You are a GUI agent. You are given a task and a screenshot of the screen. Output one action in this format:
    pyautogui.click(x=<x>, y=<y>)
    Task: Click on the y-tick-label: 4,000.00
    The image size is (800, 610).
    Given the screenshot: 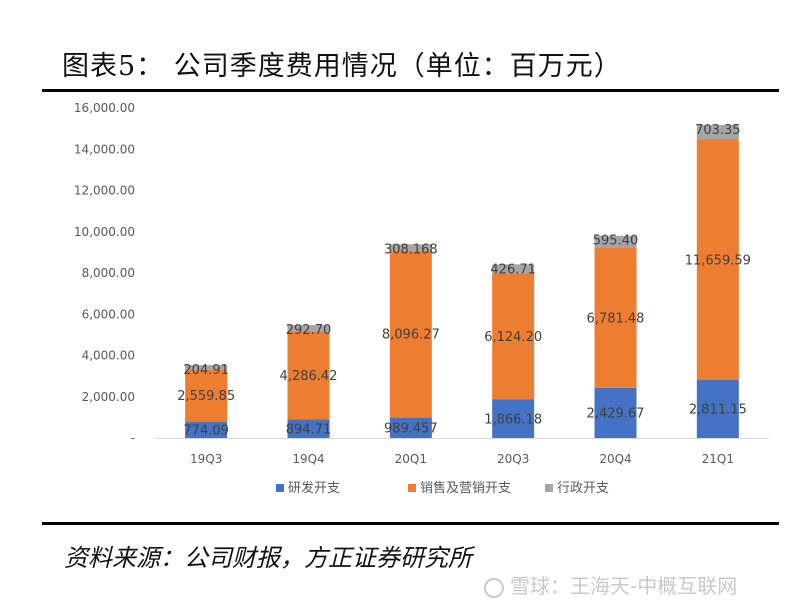 What is the action you would take?
    pyautogui.click(x=108, y=356)
    